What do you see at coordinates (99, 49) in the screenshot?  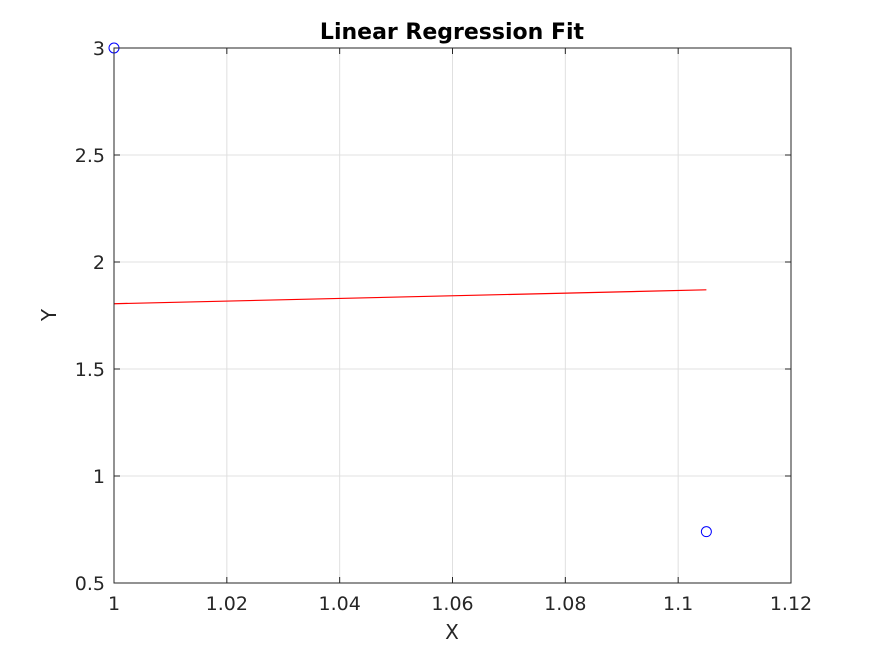 I see `y-tick-label: 3` at bounding box center [99, 49].